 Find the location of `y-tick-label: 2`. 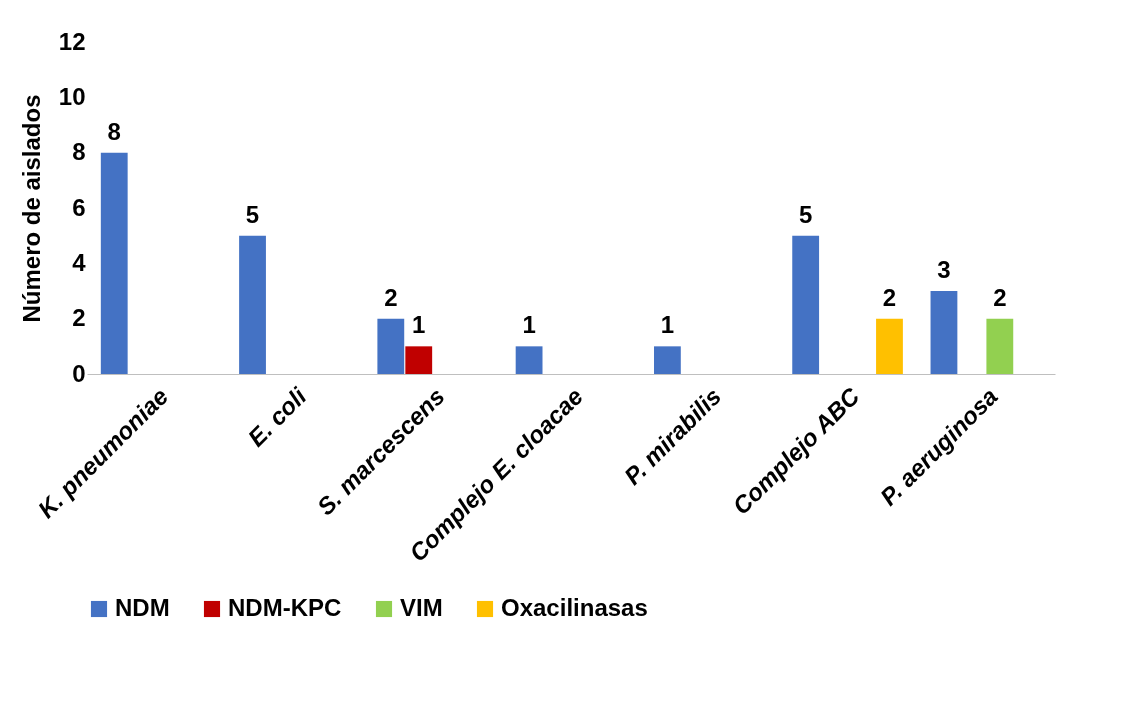

y-tick-label: 2 is located at coordinates (79, 318).